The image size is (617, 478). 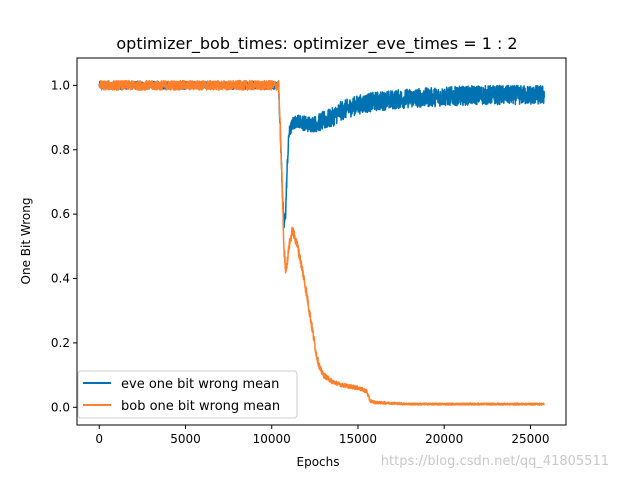 What do you see at coordinates (60, 150) in the screenshot?
I see `y-tick-label: 0.8` at bounding box center [60, 150].